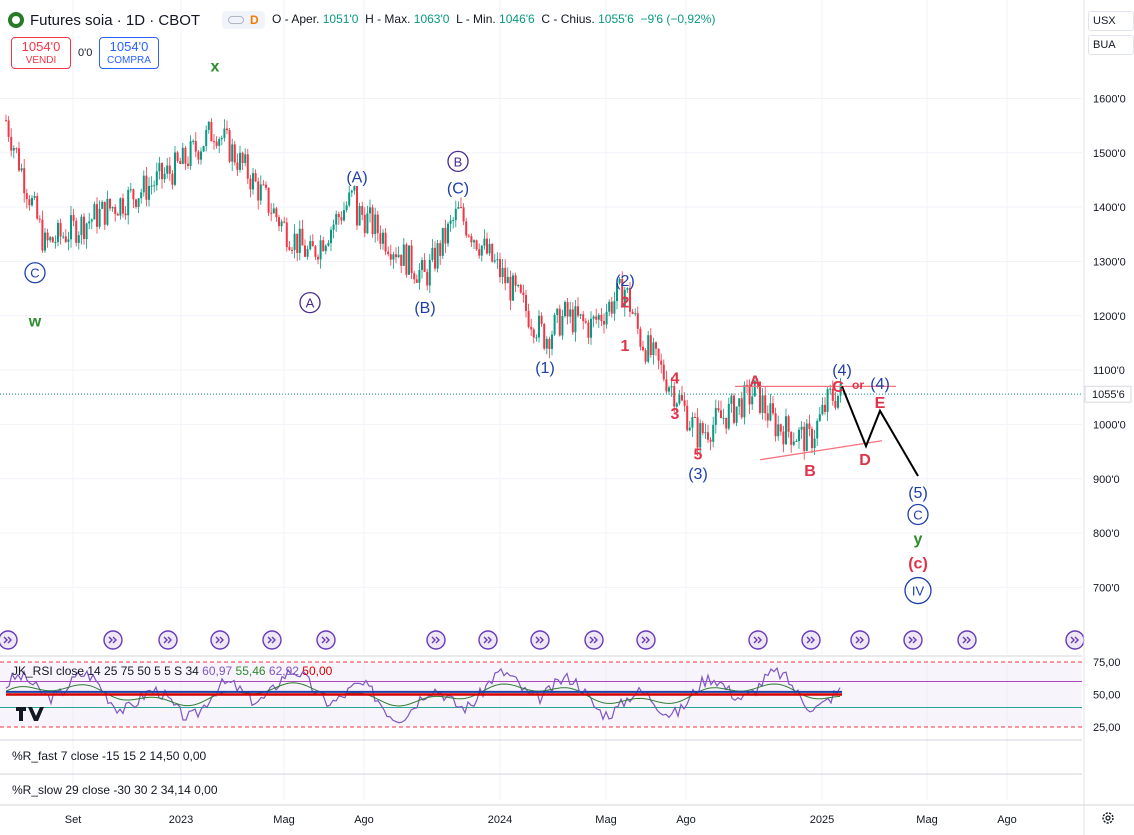  I want to click on projection-path, so click(880, 431).